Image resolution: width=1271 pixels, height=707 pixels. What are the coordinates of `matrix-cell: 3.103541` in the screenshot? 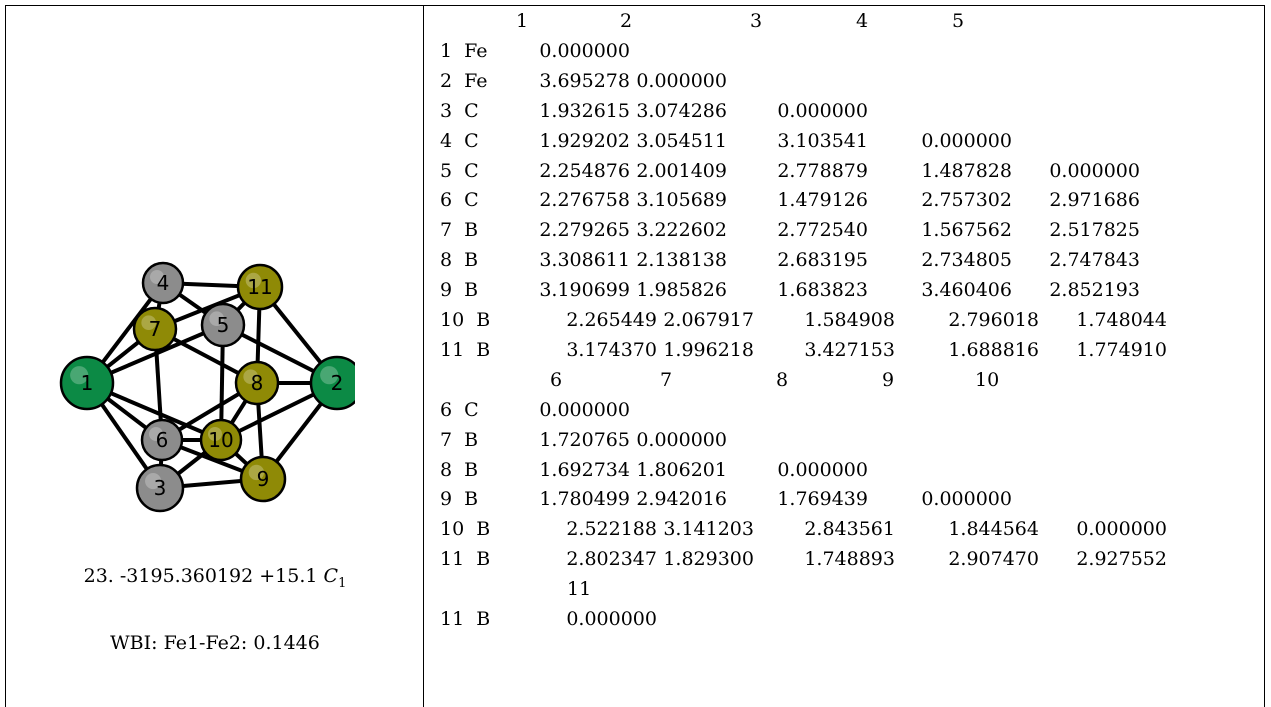 It's located at (822, 140).